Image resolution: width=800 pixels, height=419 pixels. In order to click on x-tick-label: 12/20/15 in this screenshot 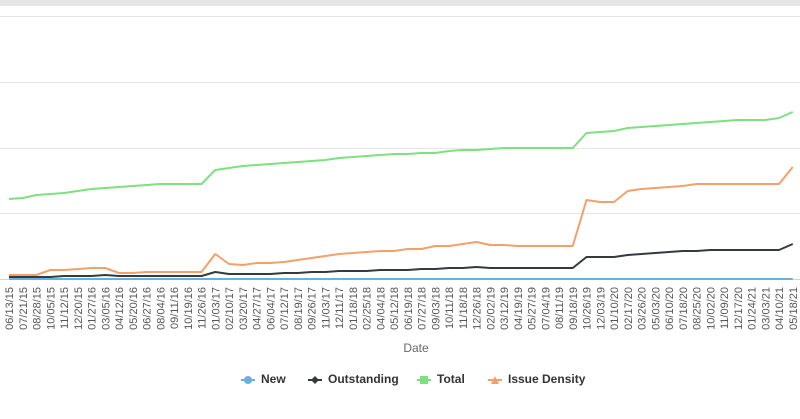, I will do `click(79, 308)`.